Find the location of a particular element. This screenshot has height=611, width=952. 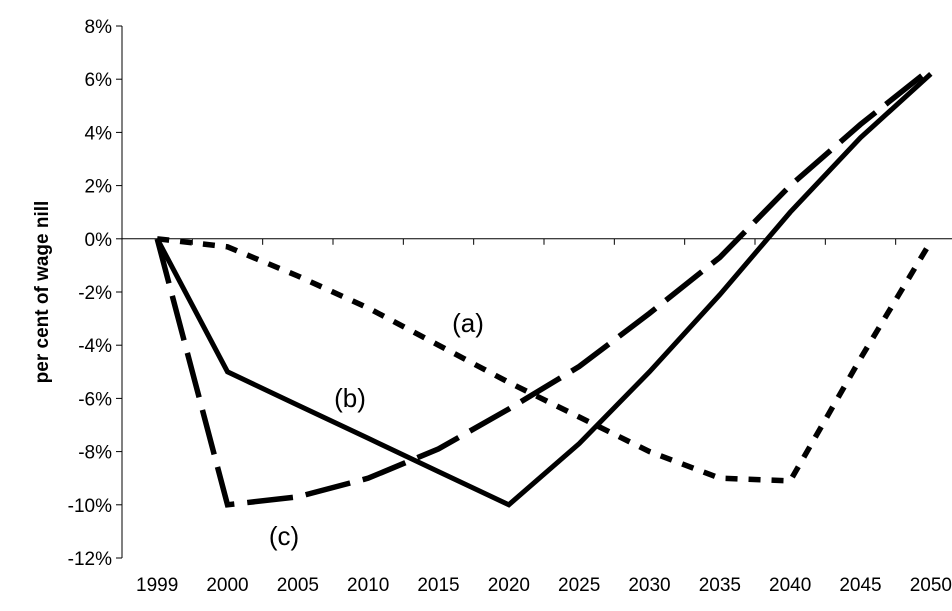

y-axis-title: per cent of wage nill is located at coordinates (42, 292).